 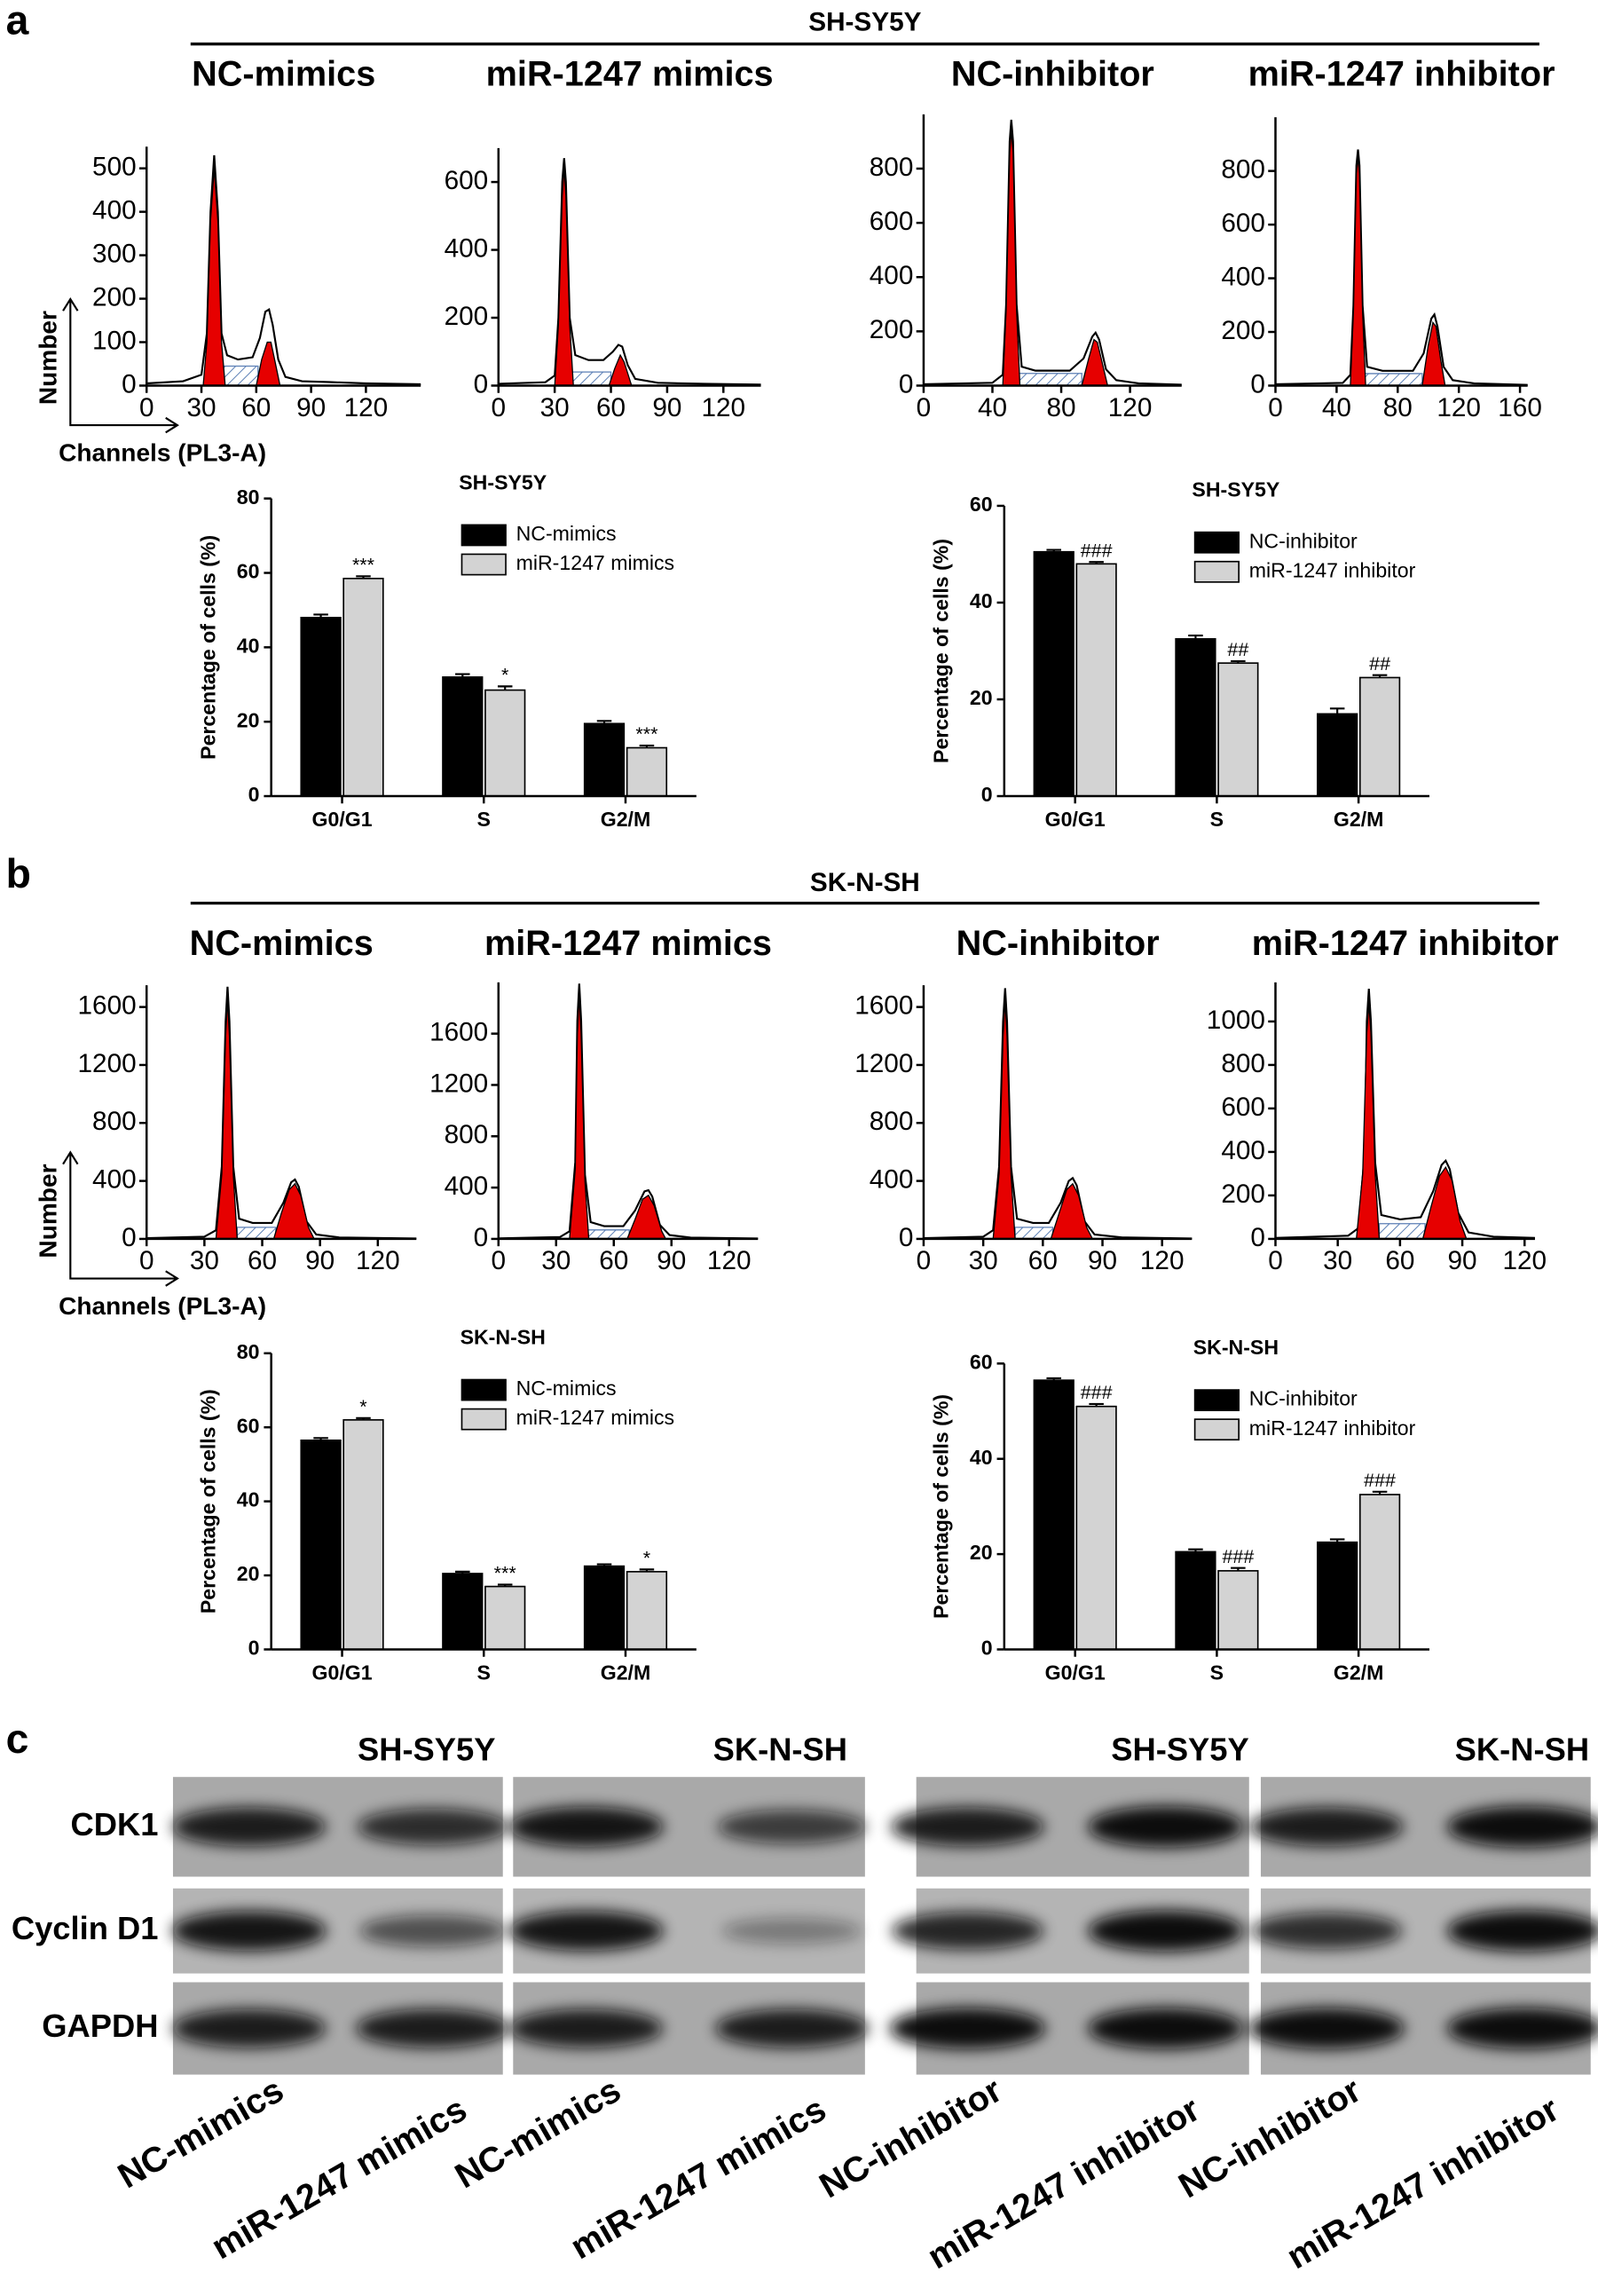 I want to click on legend-label: NC-inhibitor, so click(x=1303, y=1398).